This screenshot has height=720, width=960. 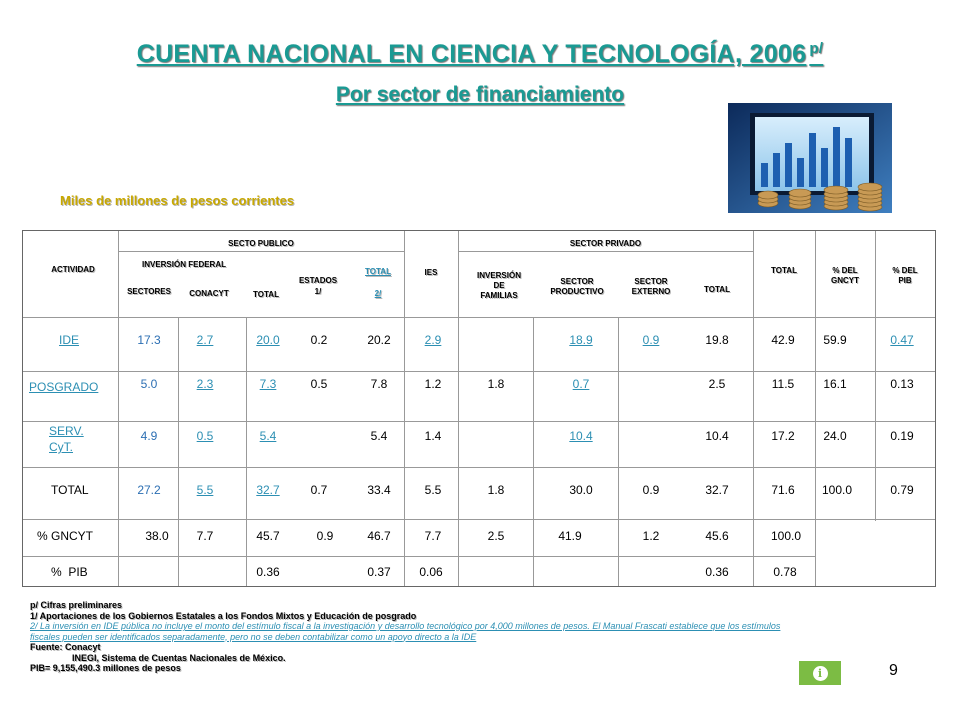 I want to click on cell-total: 42.9, so click(x=783, y=340).